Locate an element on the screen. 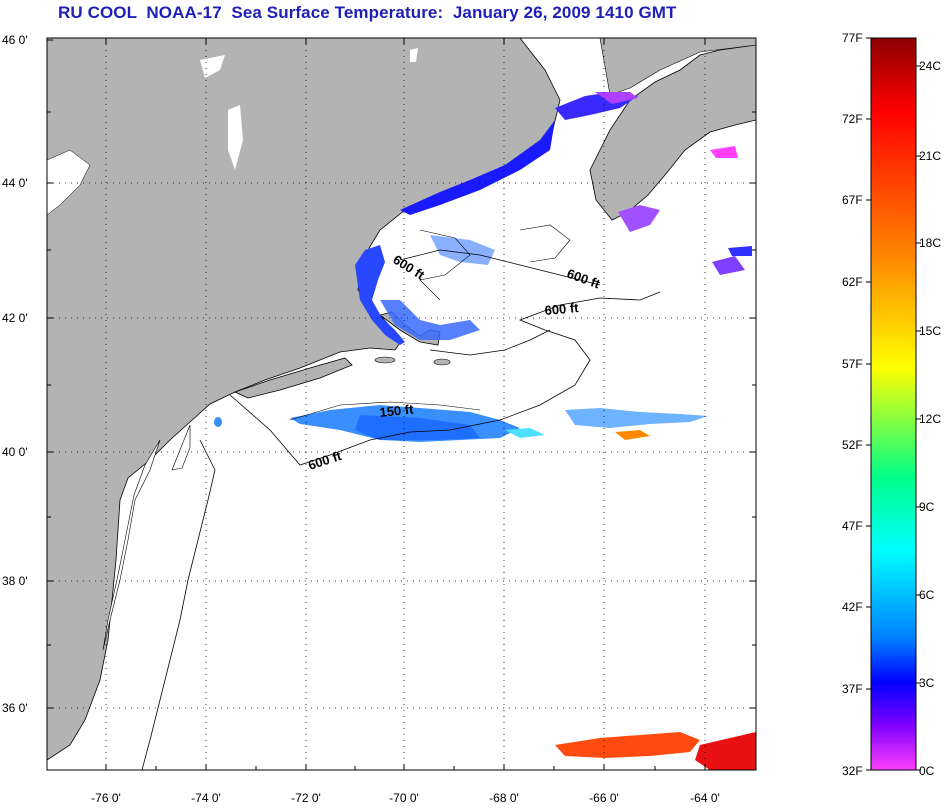  lon-label: -72 0' is located at coordinates (306, 798).